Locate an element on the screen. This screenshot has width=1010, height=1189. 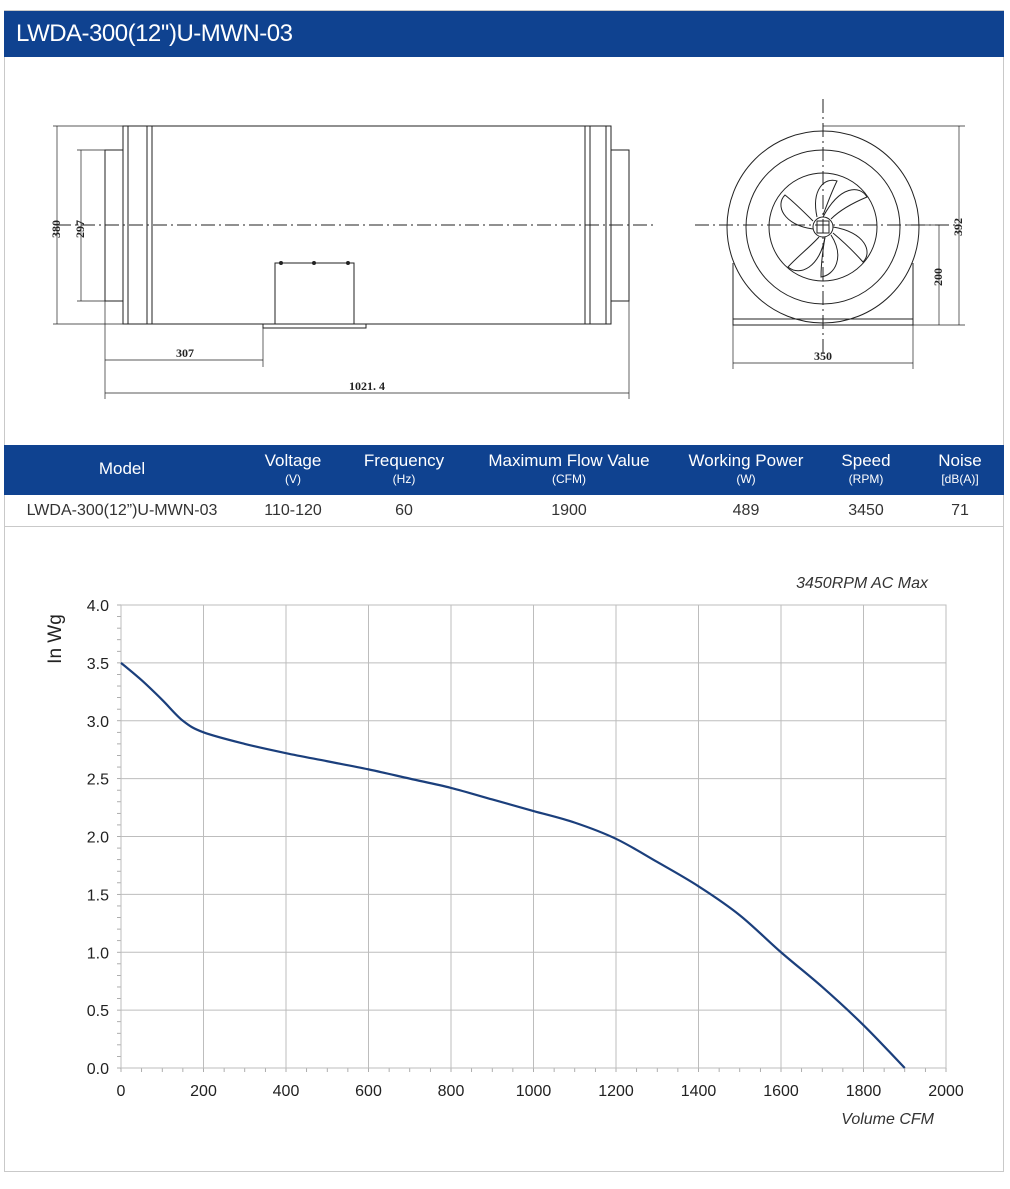
cell-noise: 71 is located at coordinates (960, 510).